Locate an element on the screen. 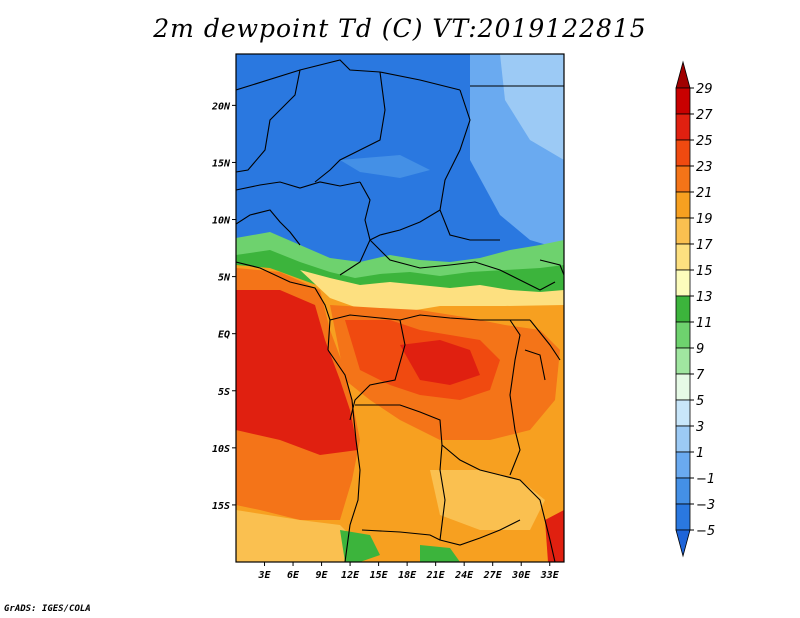  lon-tick-label: 3E is located at coordinates (264, 575).